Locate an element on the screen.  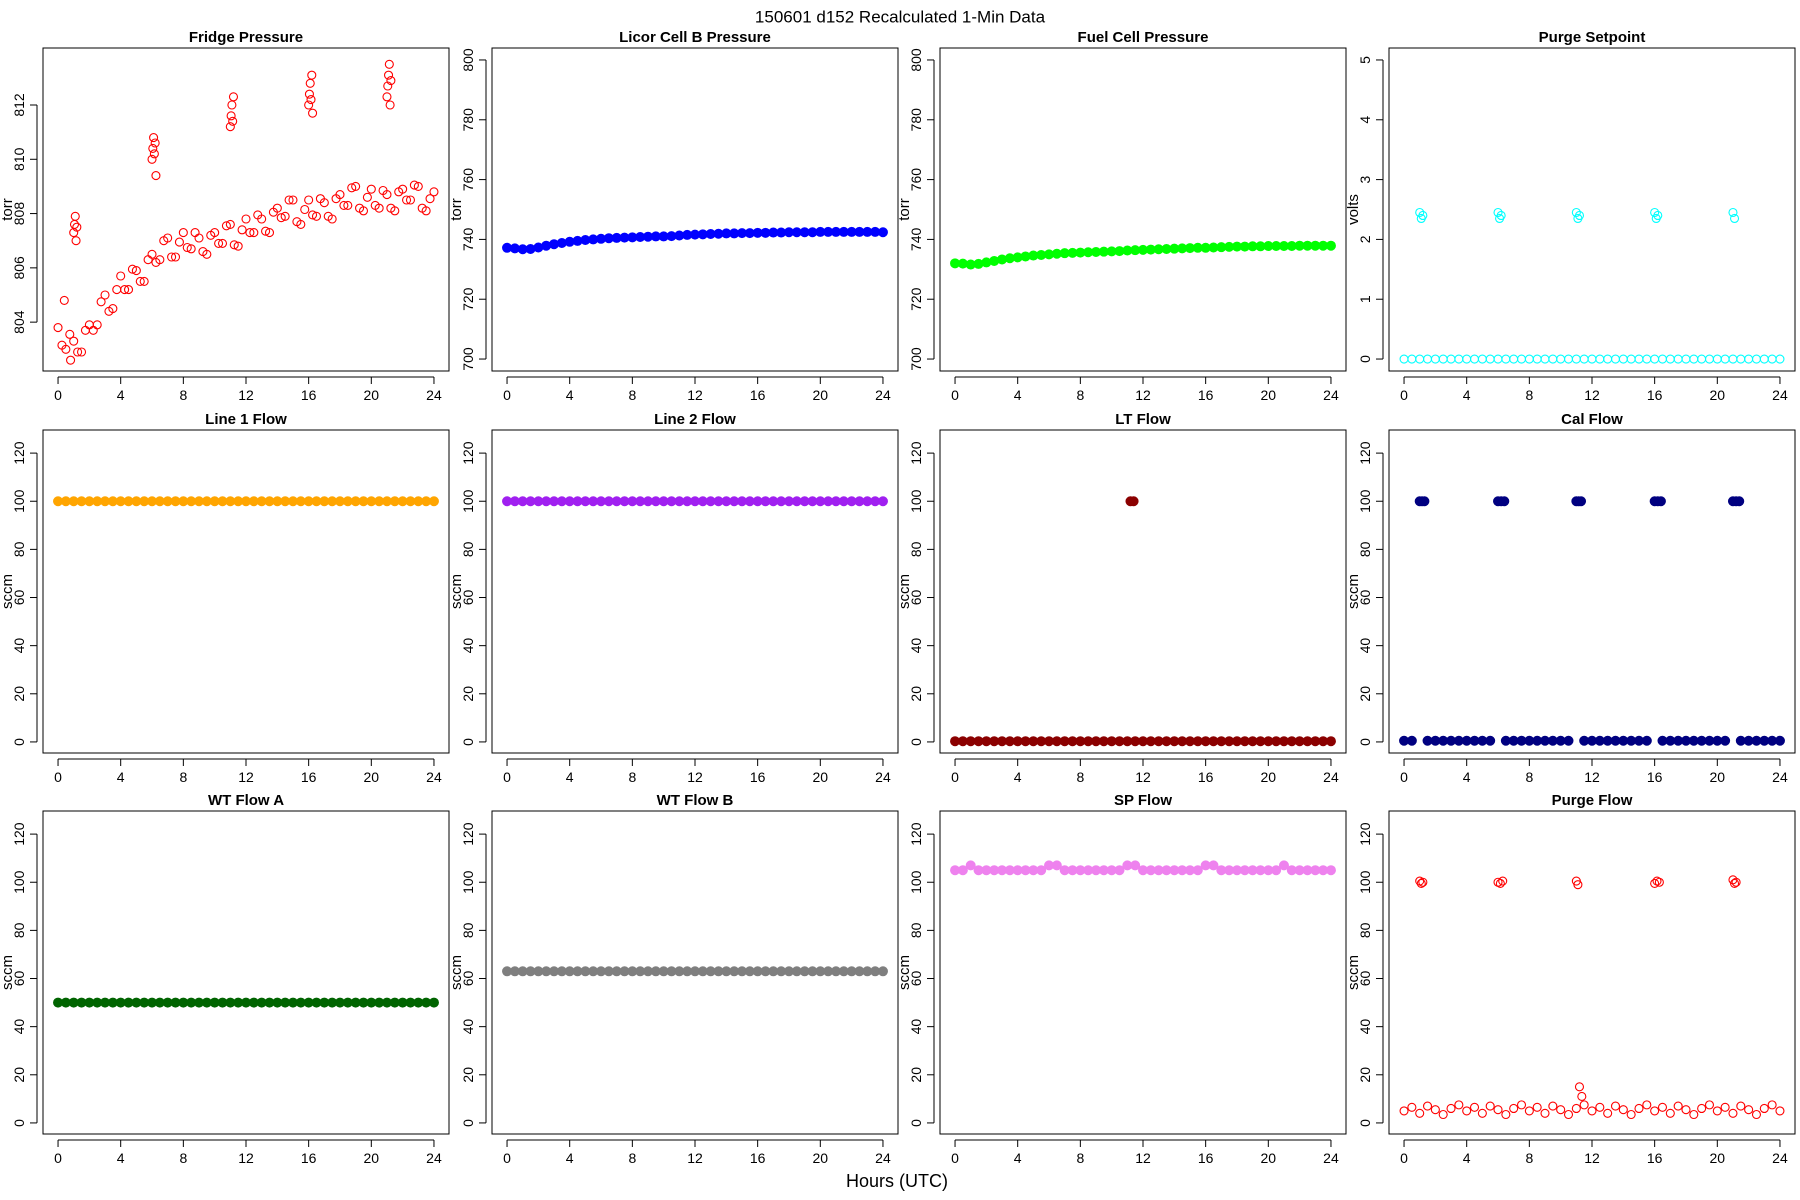
panel: WT Flow B sccm 0 4 8 12 16 20 24 0 20 40 60 80 100 120 is located at coordinates (673, 979).